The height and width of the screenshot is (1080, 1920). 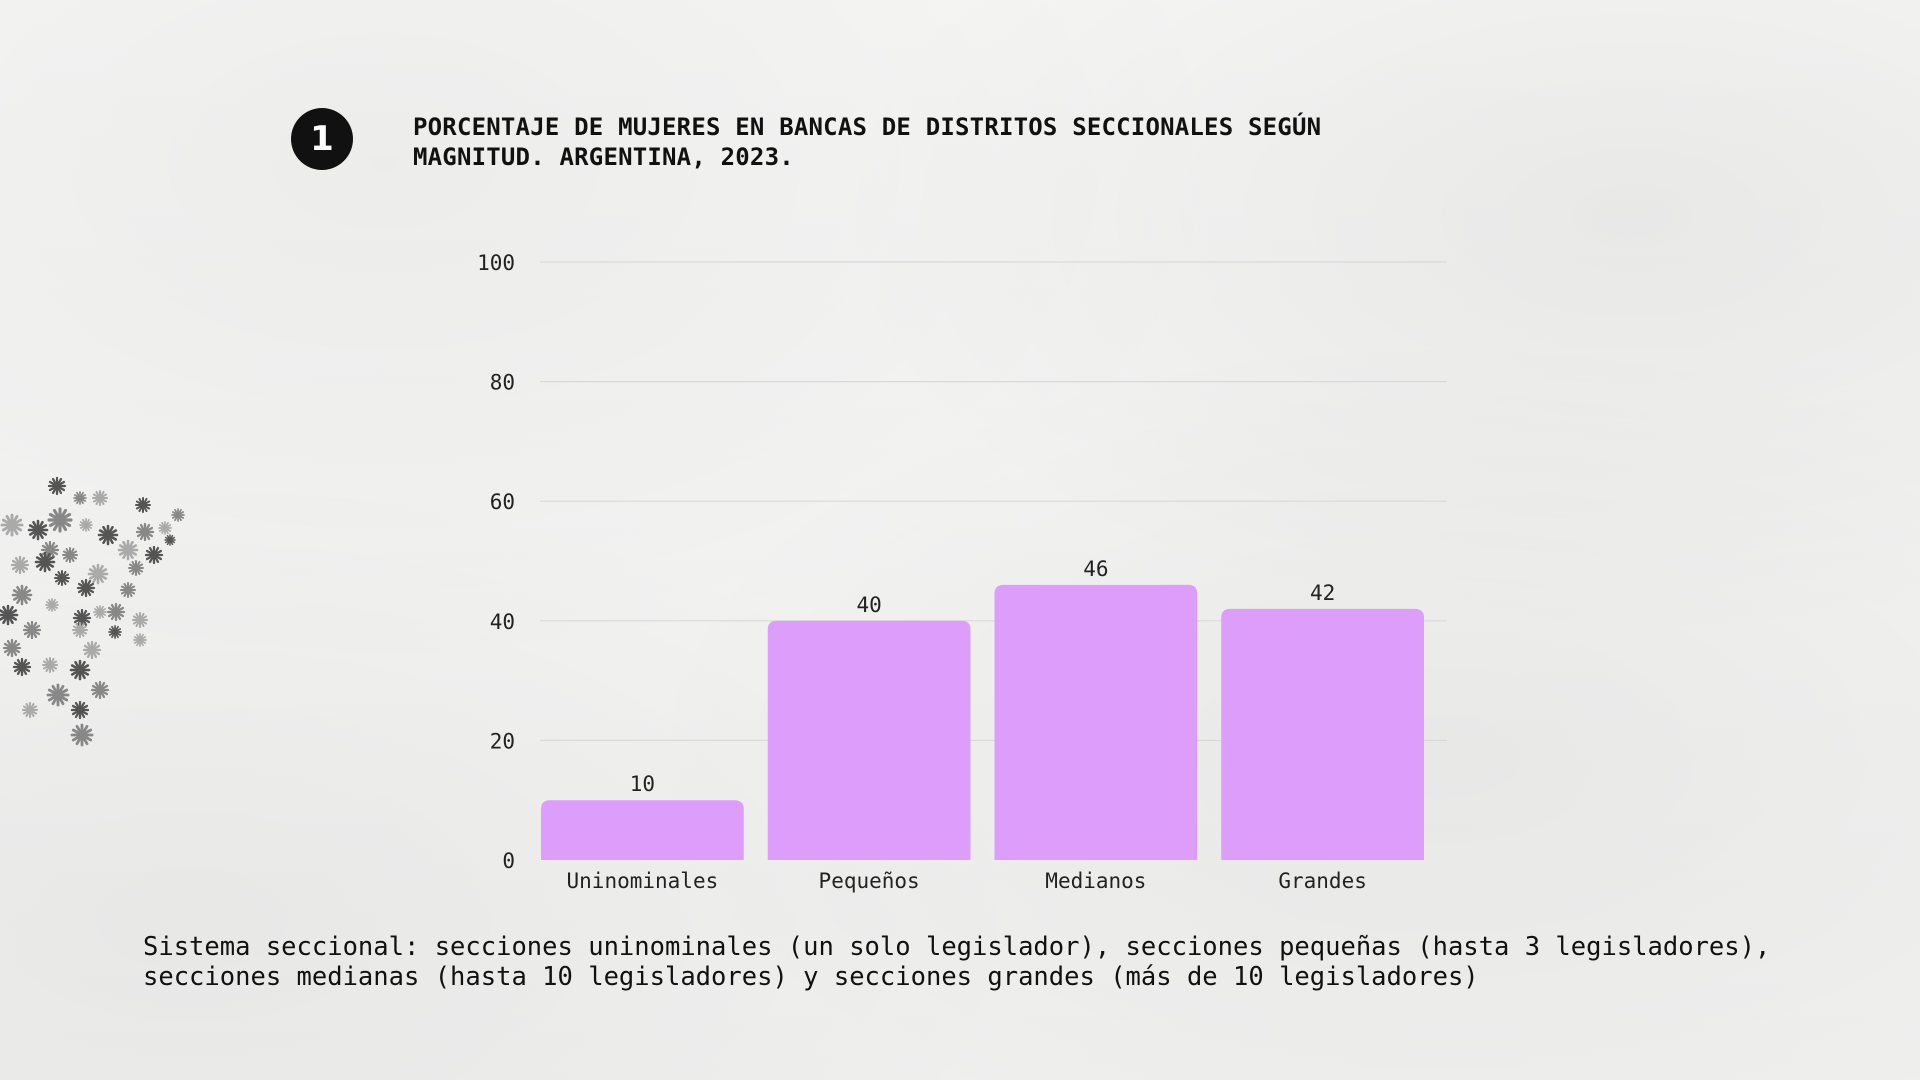 I want to click on x-tick-label: Medianos, so click(x=1095, y=881).